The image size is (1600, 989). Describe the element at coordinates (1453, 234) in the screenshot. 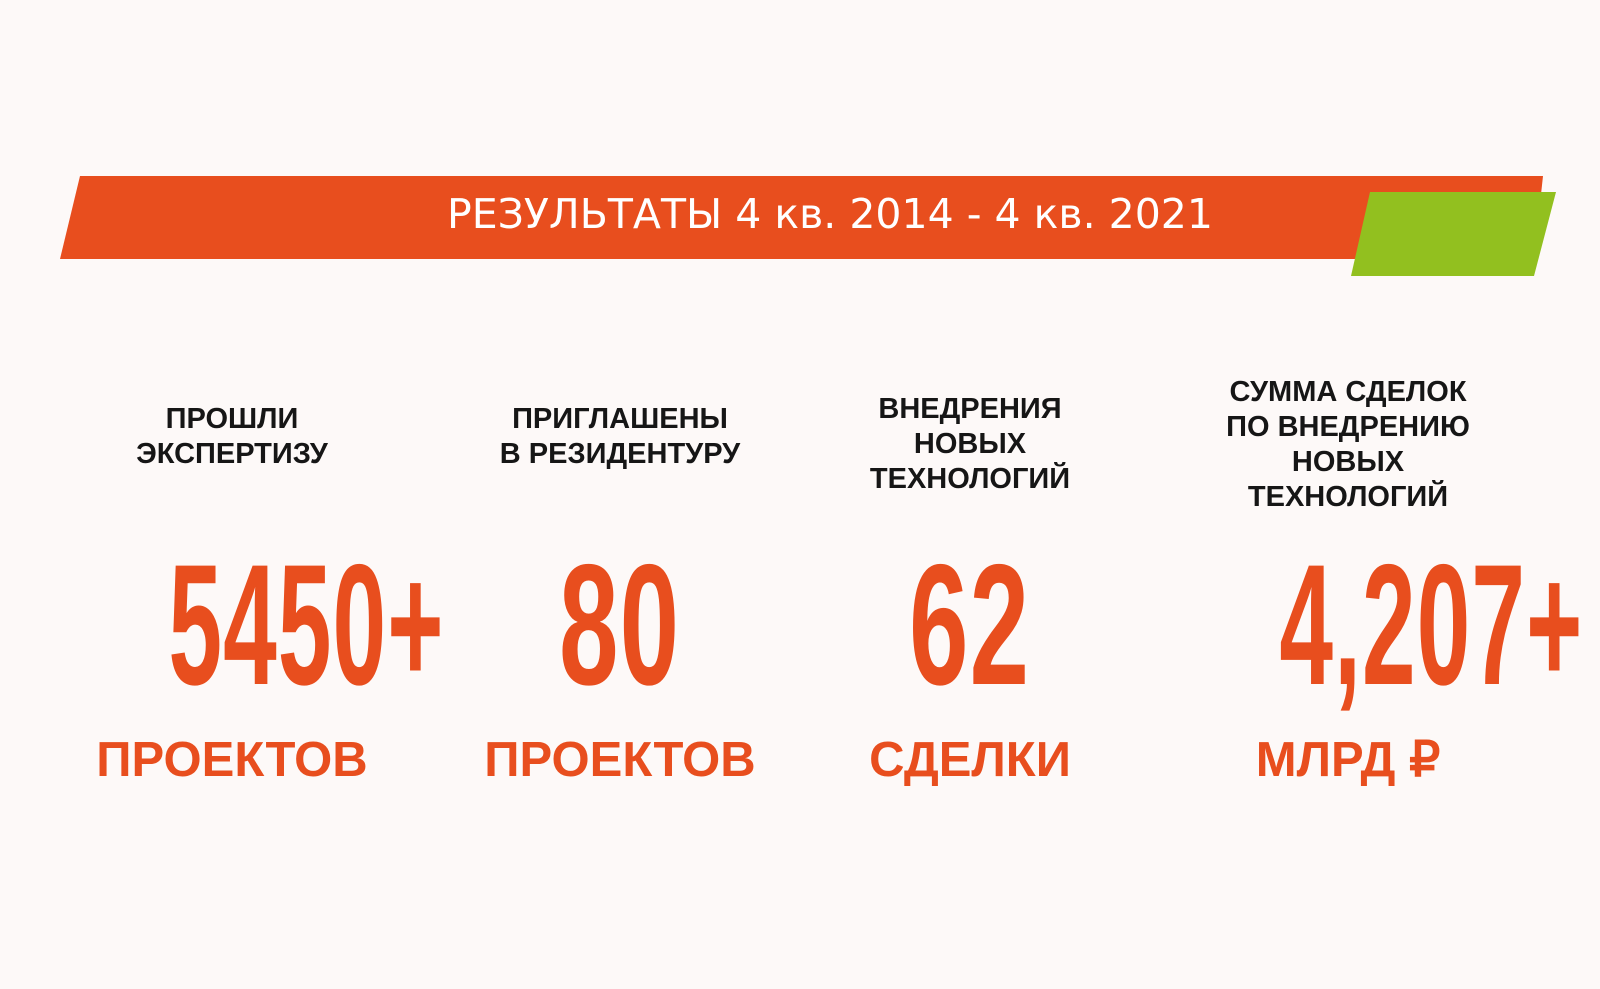

I see `banner-accent-stripe` at that location.